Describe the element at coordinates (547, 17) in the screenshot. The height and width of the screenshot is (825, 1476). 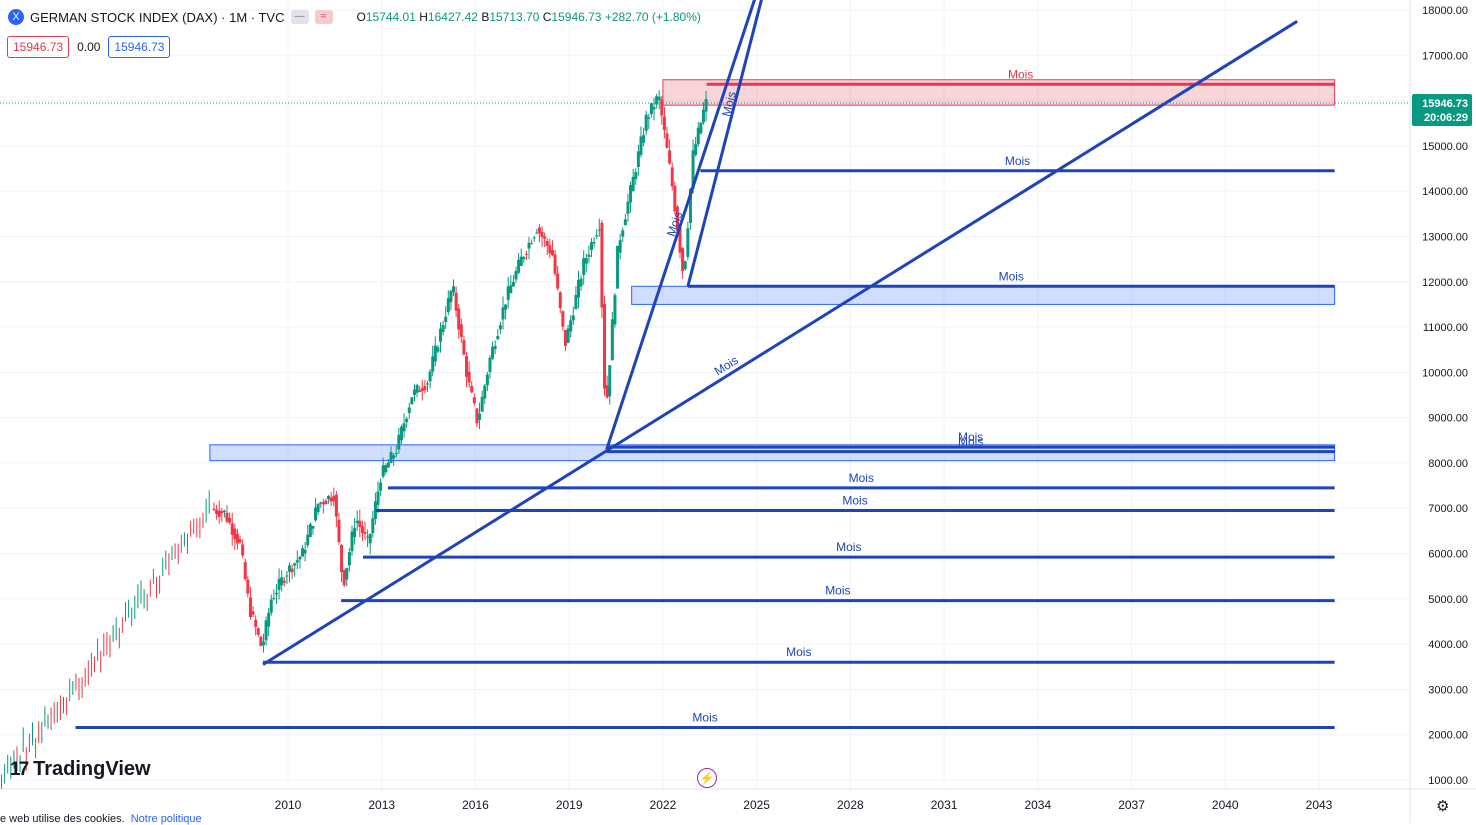
I see `ohlc-close-label: C` at that location.